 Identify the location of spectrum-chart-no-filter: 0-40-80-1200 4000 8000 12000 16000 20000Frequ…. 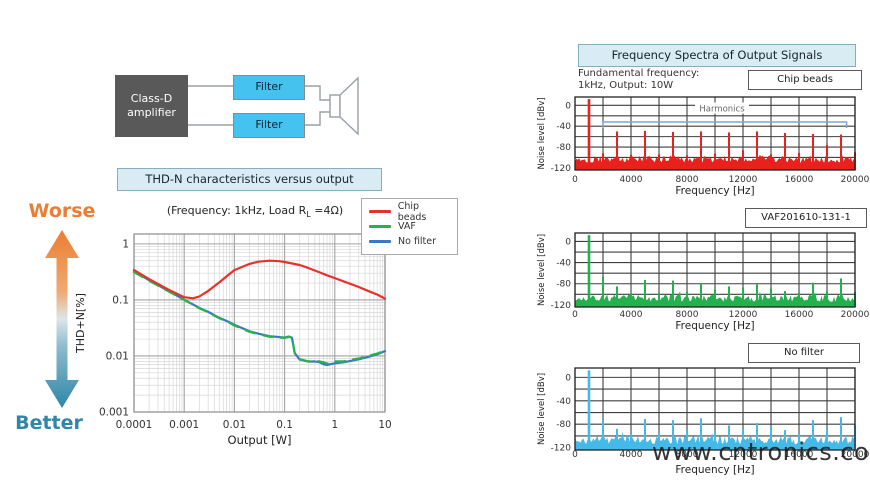
(703, 421).